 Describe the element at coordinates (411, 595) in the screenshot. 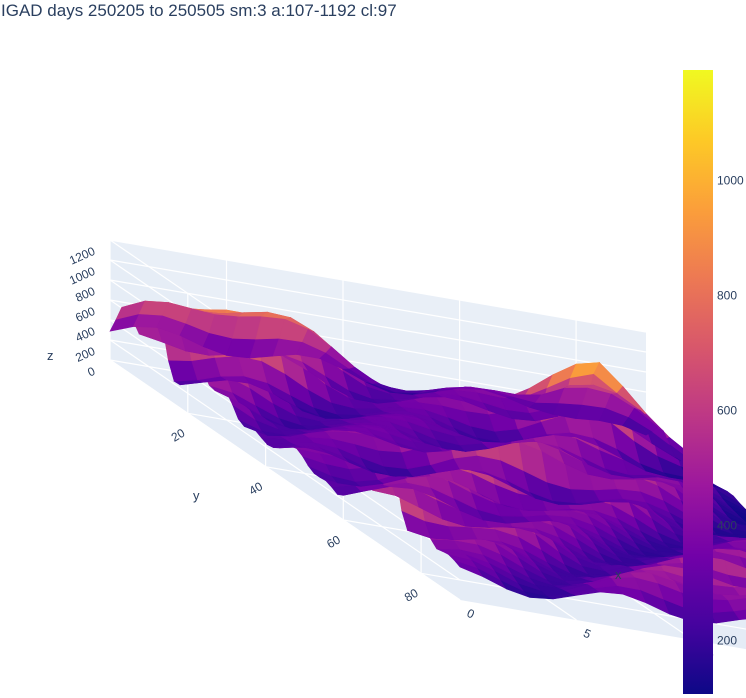

I see `y-tick-label: 80` at that location.